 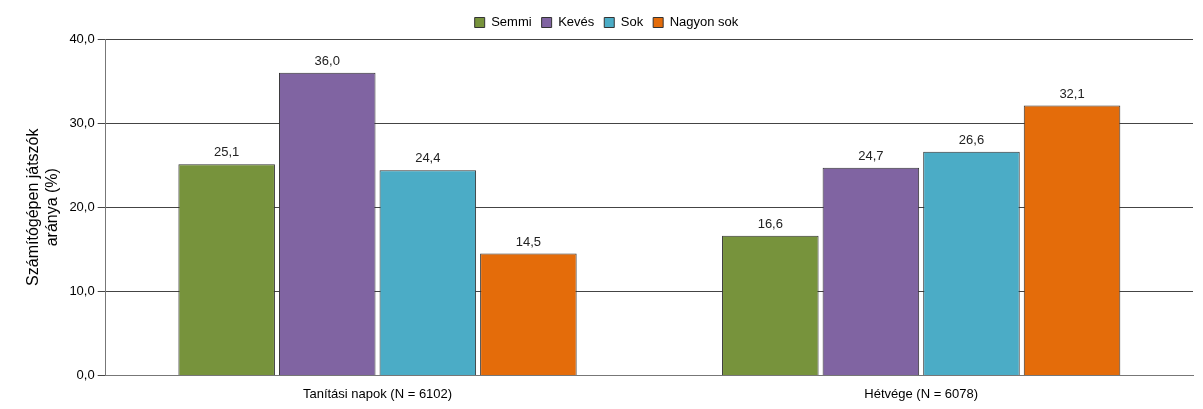 What do you see at coordinates (85, 374) in the screenshot?
I see `y-tick-label: 0,0` at bounding box center [85, 374].